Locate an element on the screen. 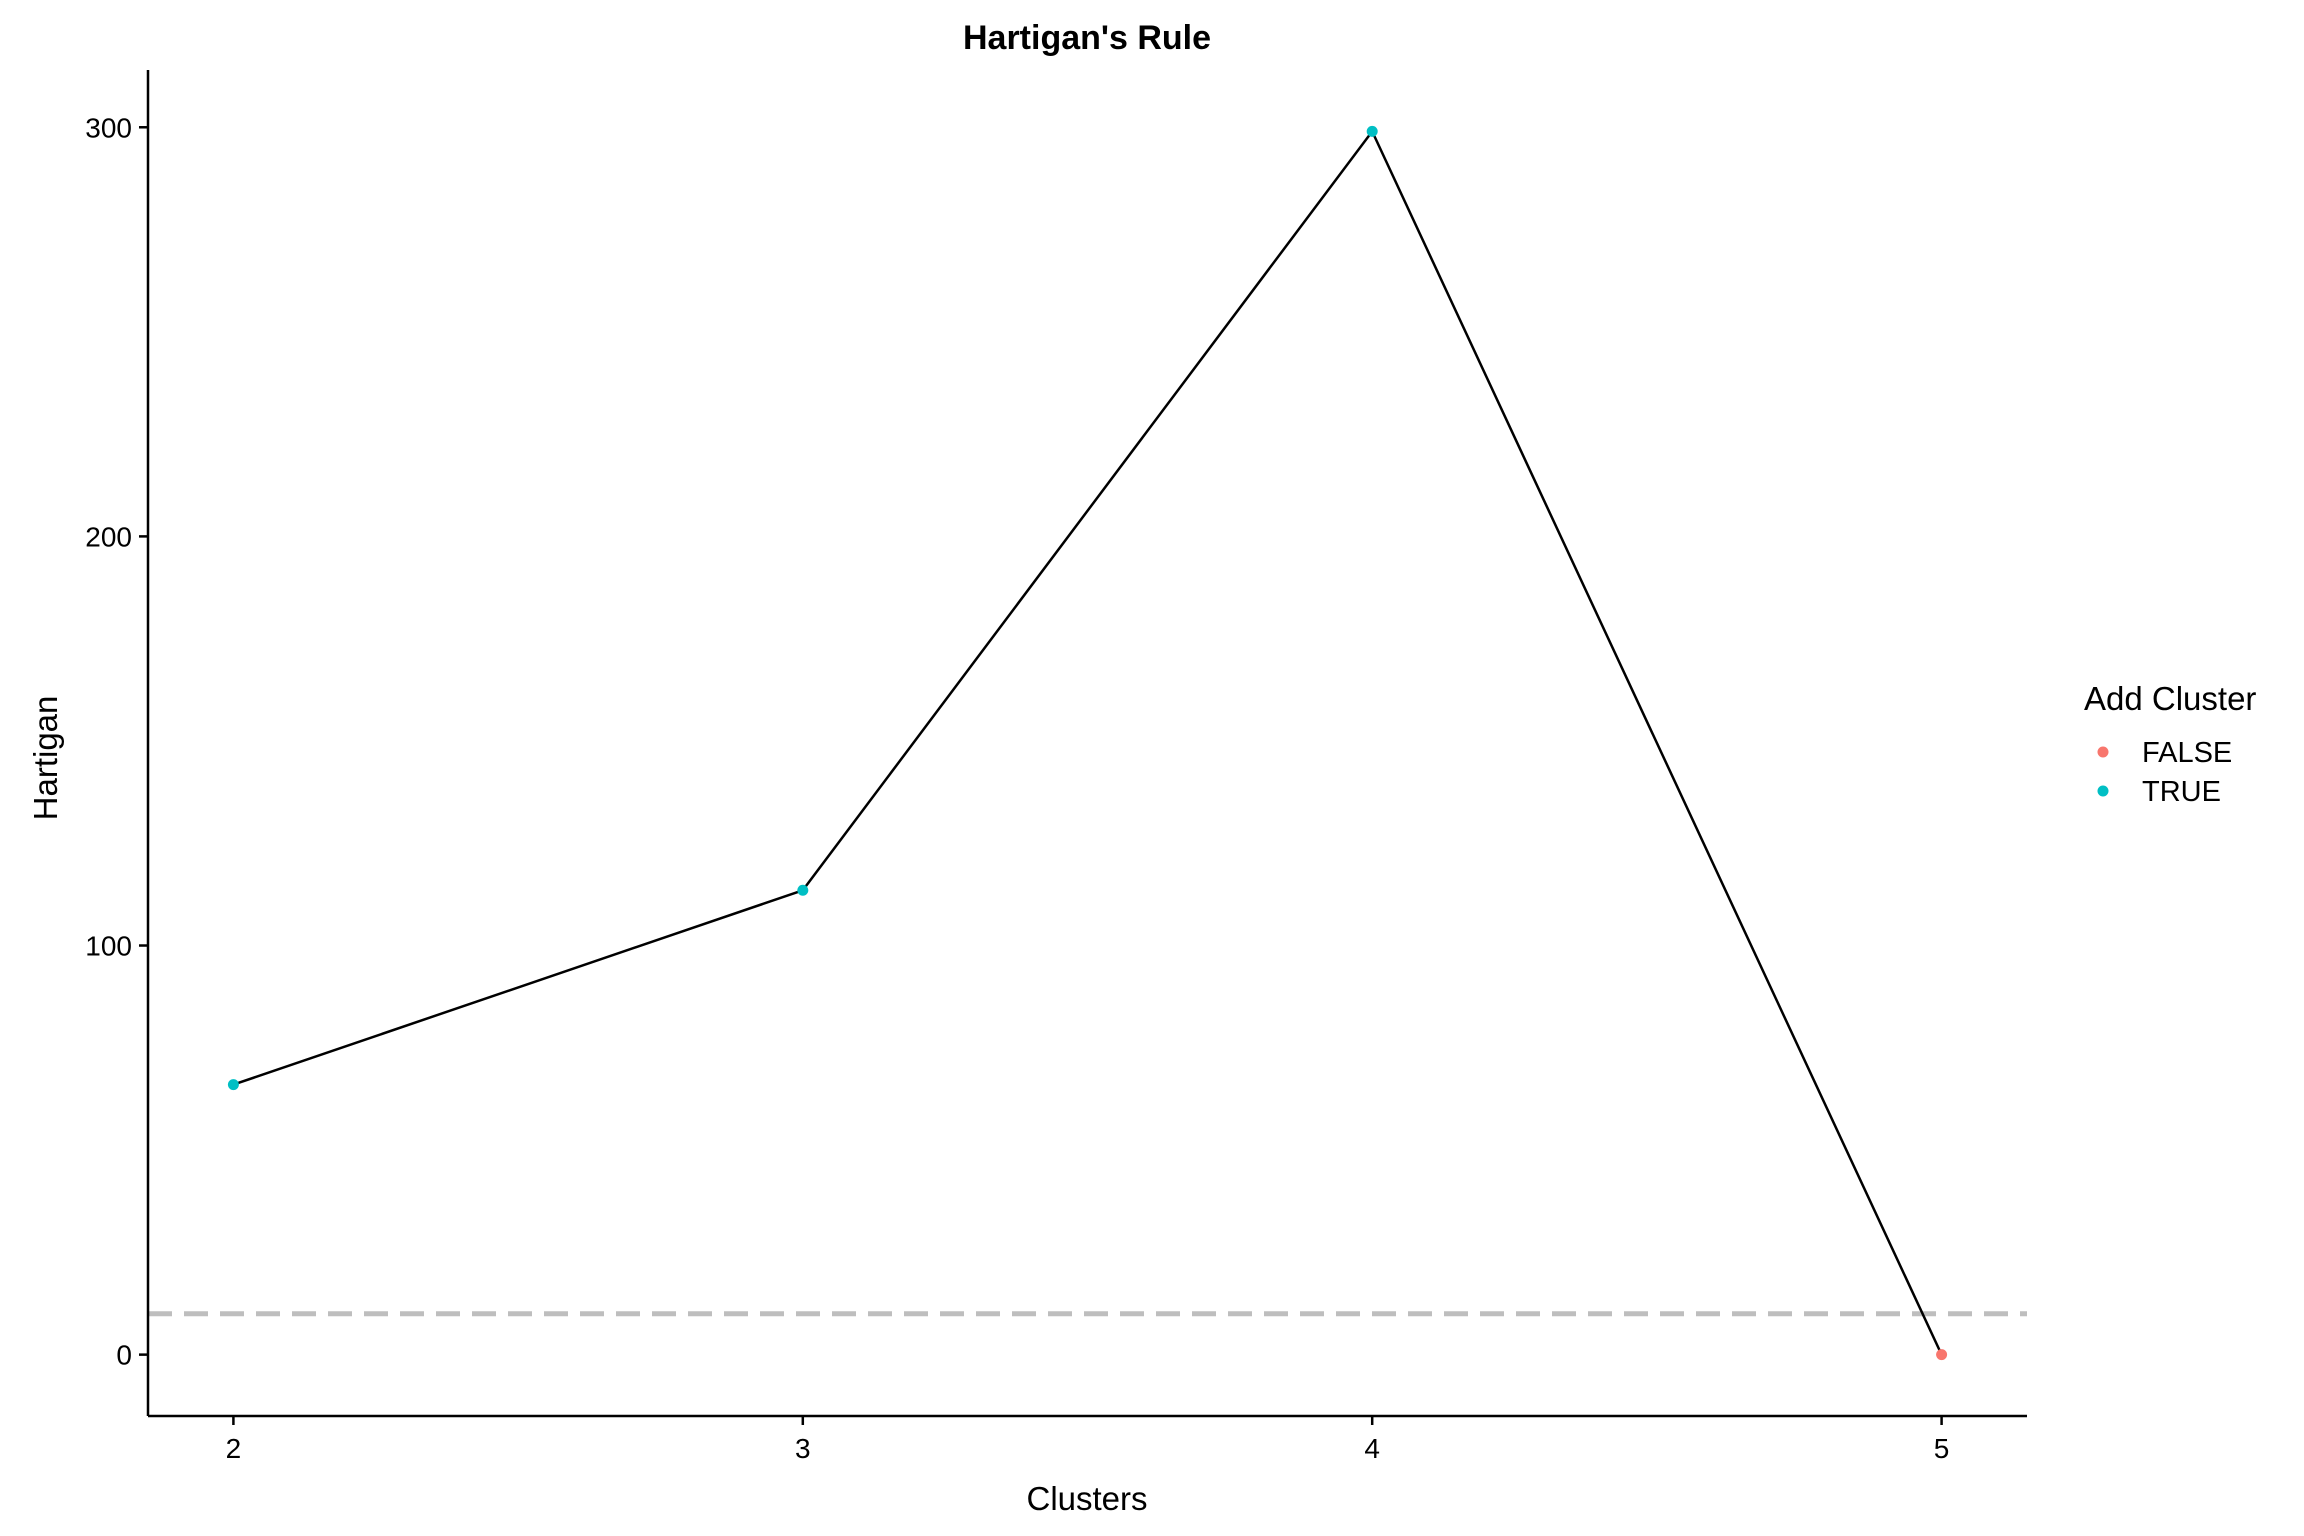 The image size is (2304, 1536). chart-title: Hartigan's Rule is located at coordinates (1087, 38).